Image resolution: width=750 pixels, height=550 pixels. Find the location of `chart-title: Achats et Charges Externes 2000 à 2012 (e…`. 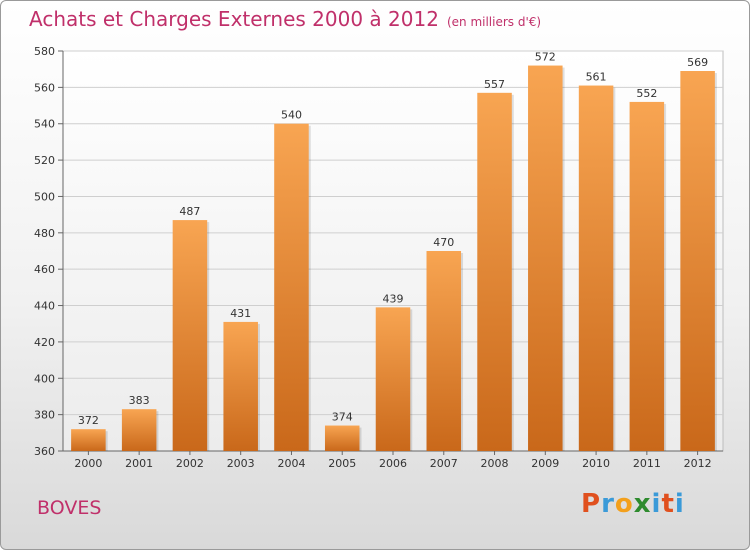

chart-title: Achats et Charges Externes 2000 à 2012 (e… is located at coordinates (285, 19).